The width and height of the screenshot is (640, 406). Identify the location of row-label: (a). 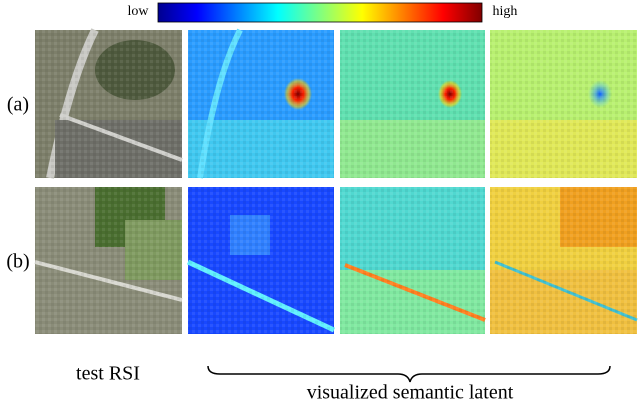
(18, 105).